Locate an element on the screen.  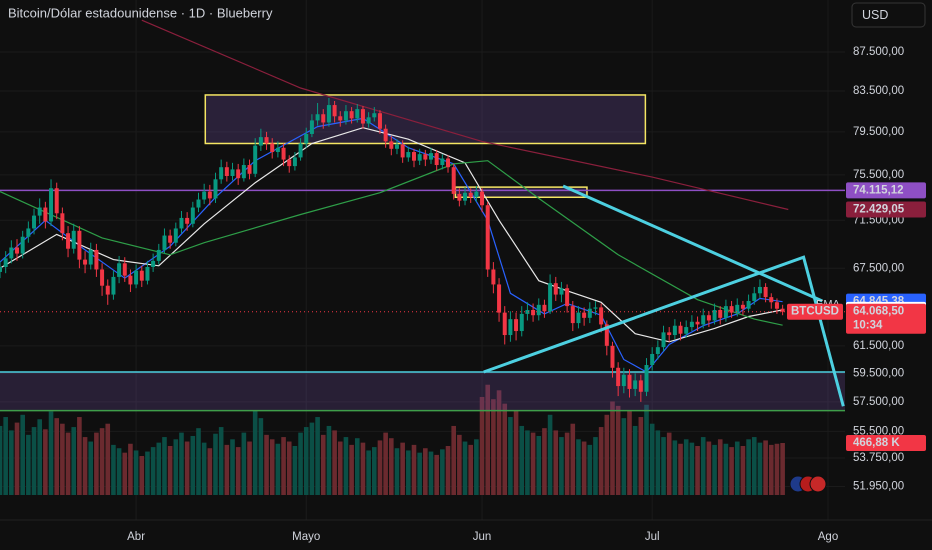
y-tick-label: 61.500,00 is located at coordinates (878, 346).